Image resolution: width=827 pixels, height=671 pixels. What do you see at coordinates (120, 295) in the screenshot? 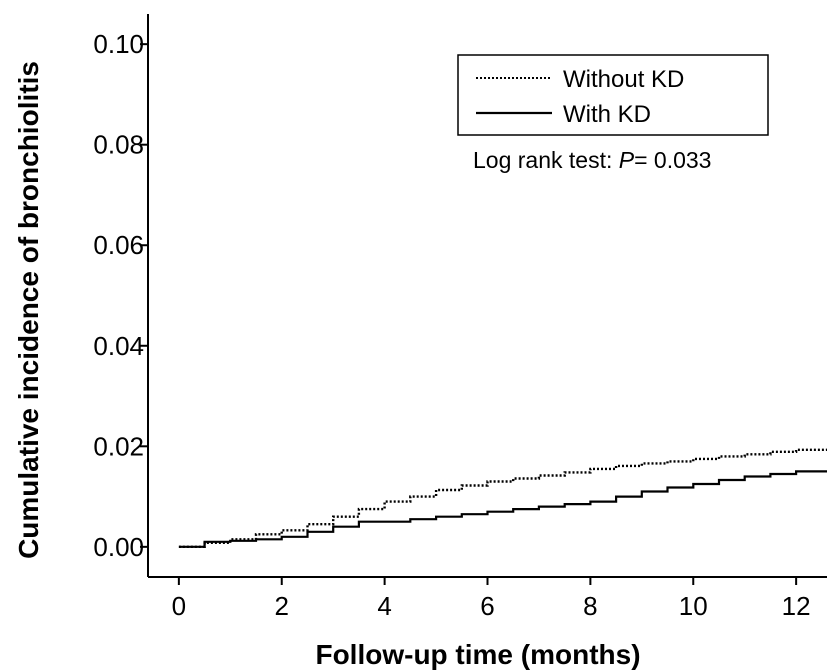
I see `y-axis-ticks: 0.00 0.02 0.04 0.06 0.08 0.10` at bounding box center [120, 295].